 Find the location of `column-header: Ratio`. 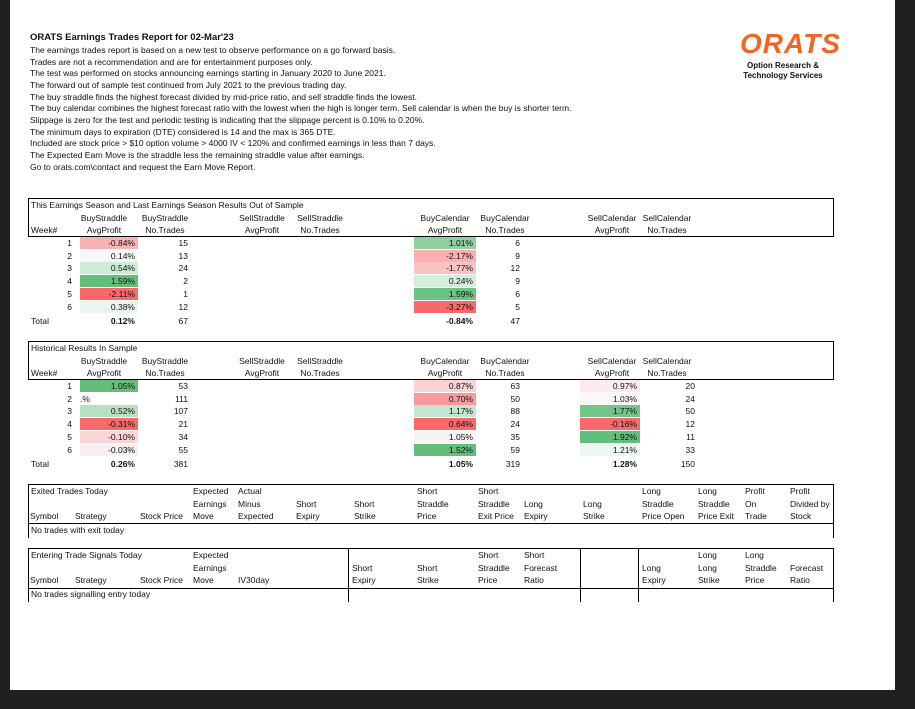

column-header: Ratio is located at coordinates (800, 580).